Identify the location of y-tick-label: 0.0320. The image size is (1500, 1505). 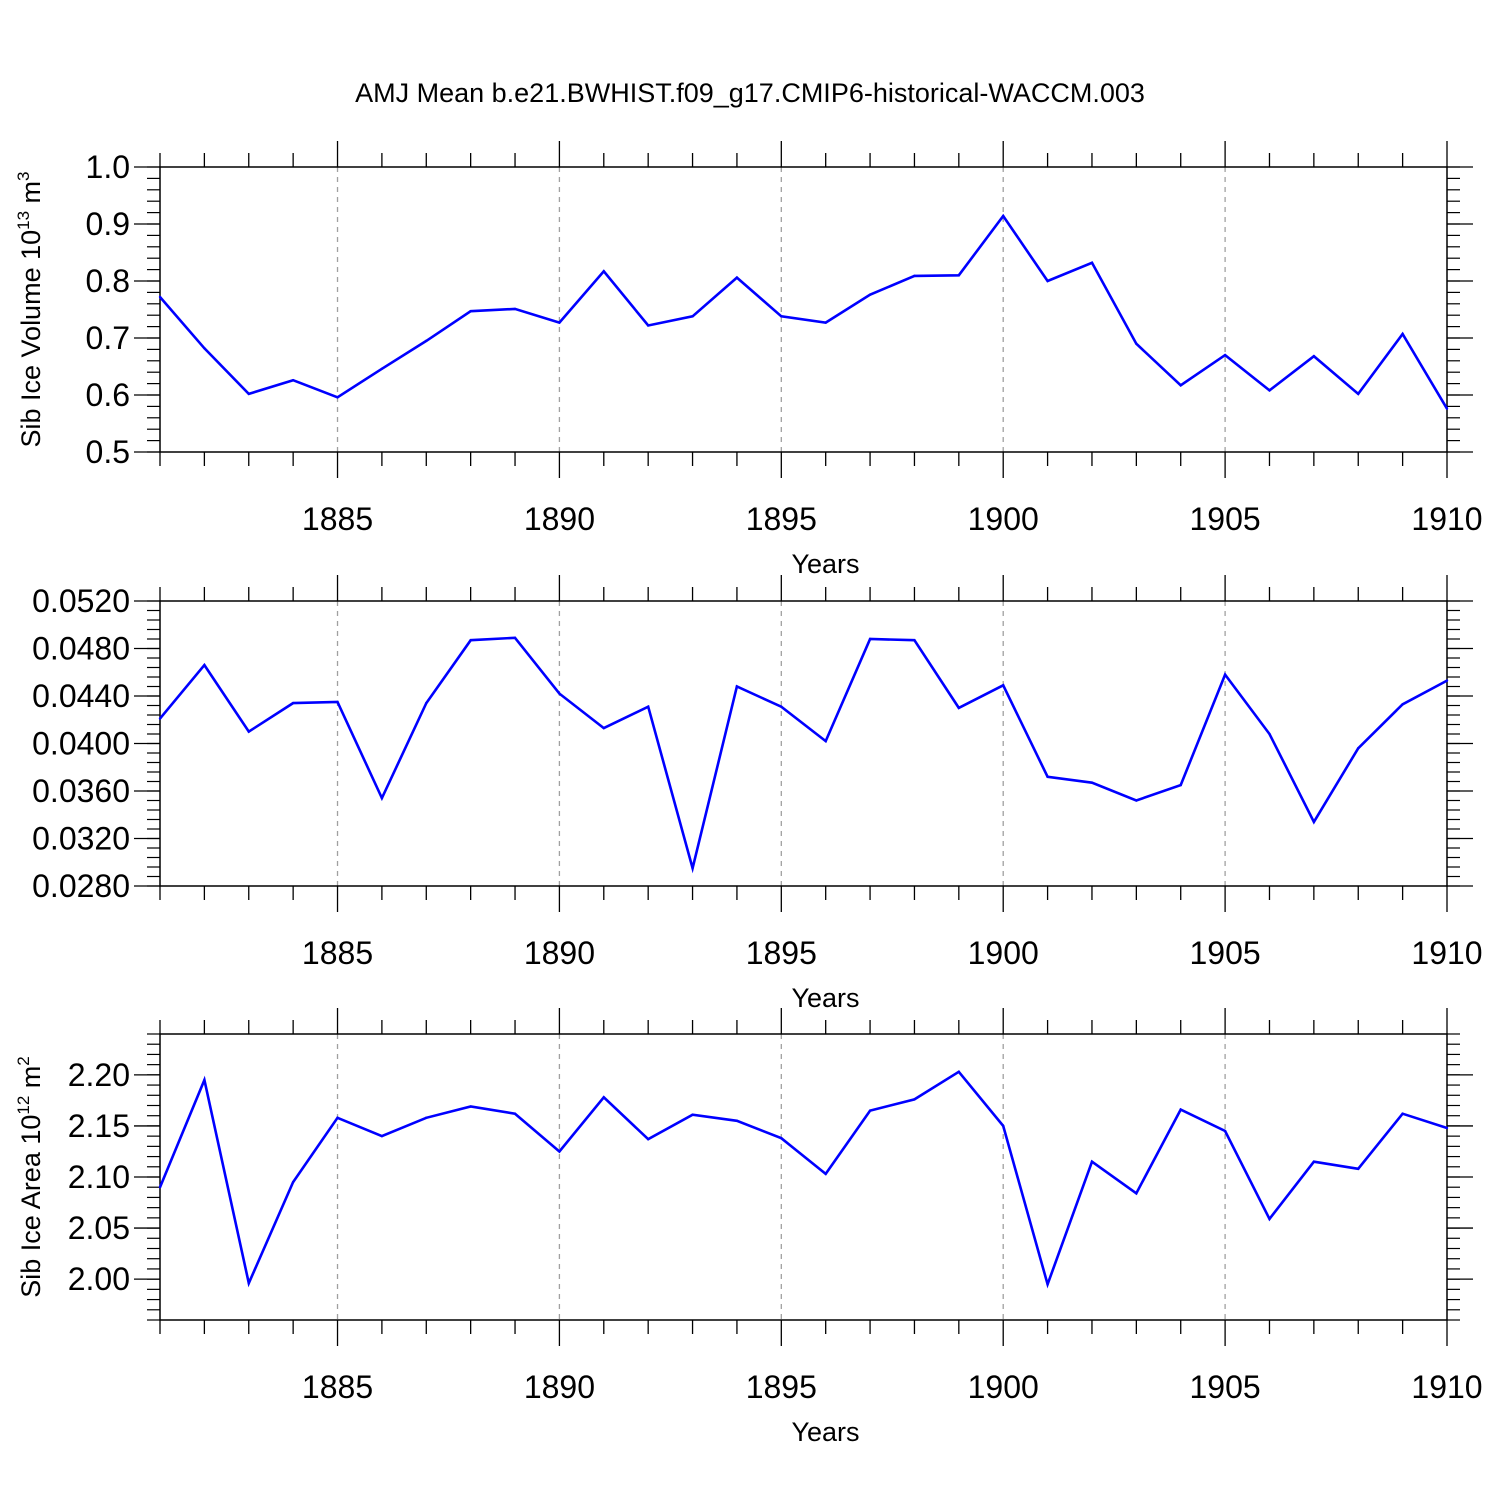
(81, 839).